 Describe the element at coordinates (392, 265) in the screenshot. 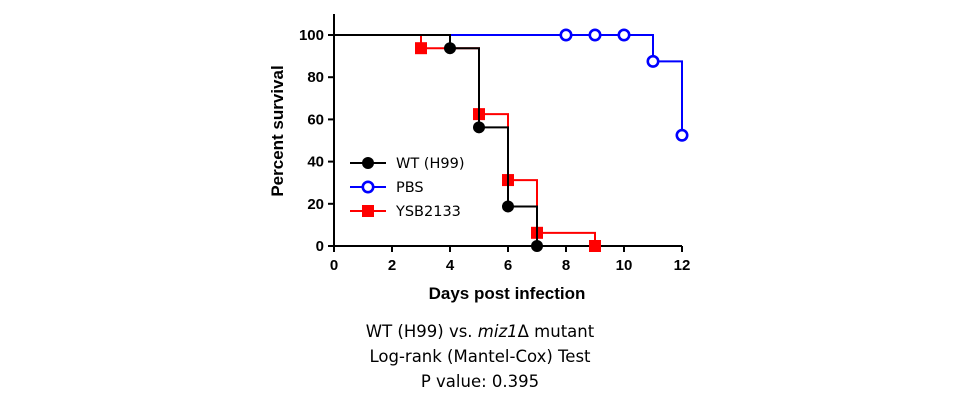

I see `x-tick-label: 2` at that location.